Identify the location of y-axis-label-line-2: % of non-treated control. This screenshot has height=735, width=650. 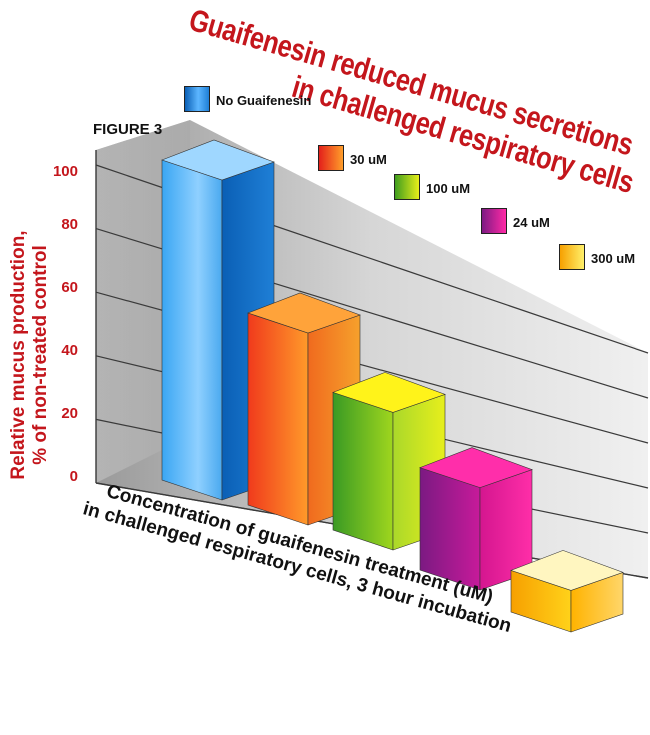
(40, 355).